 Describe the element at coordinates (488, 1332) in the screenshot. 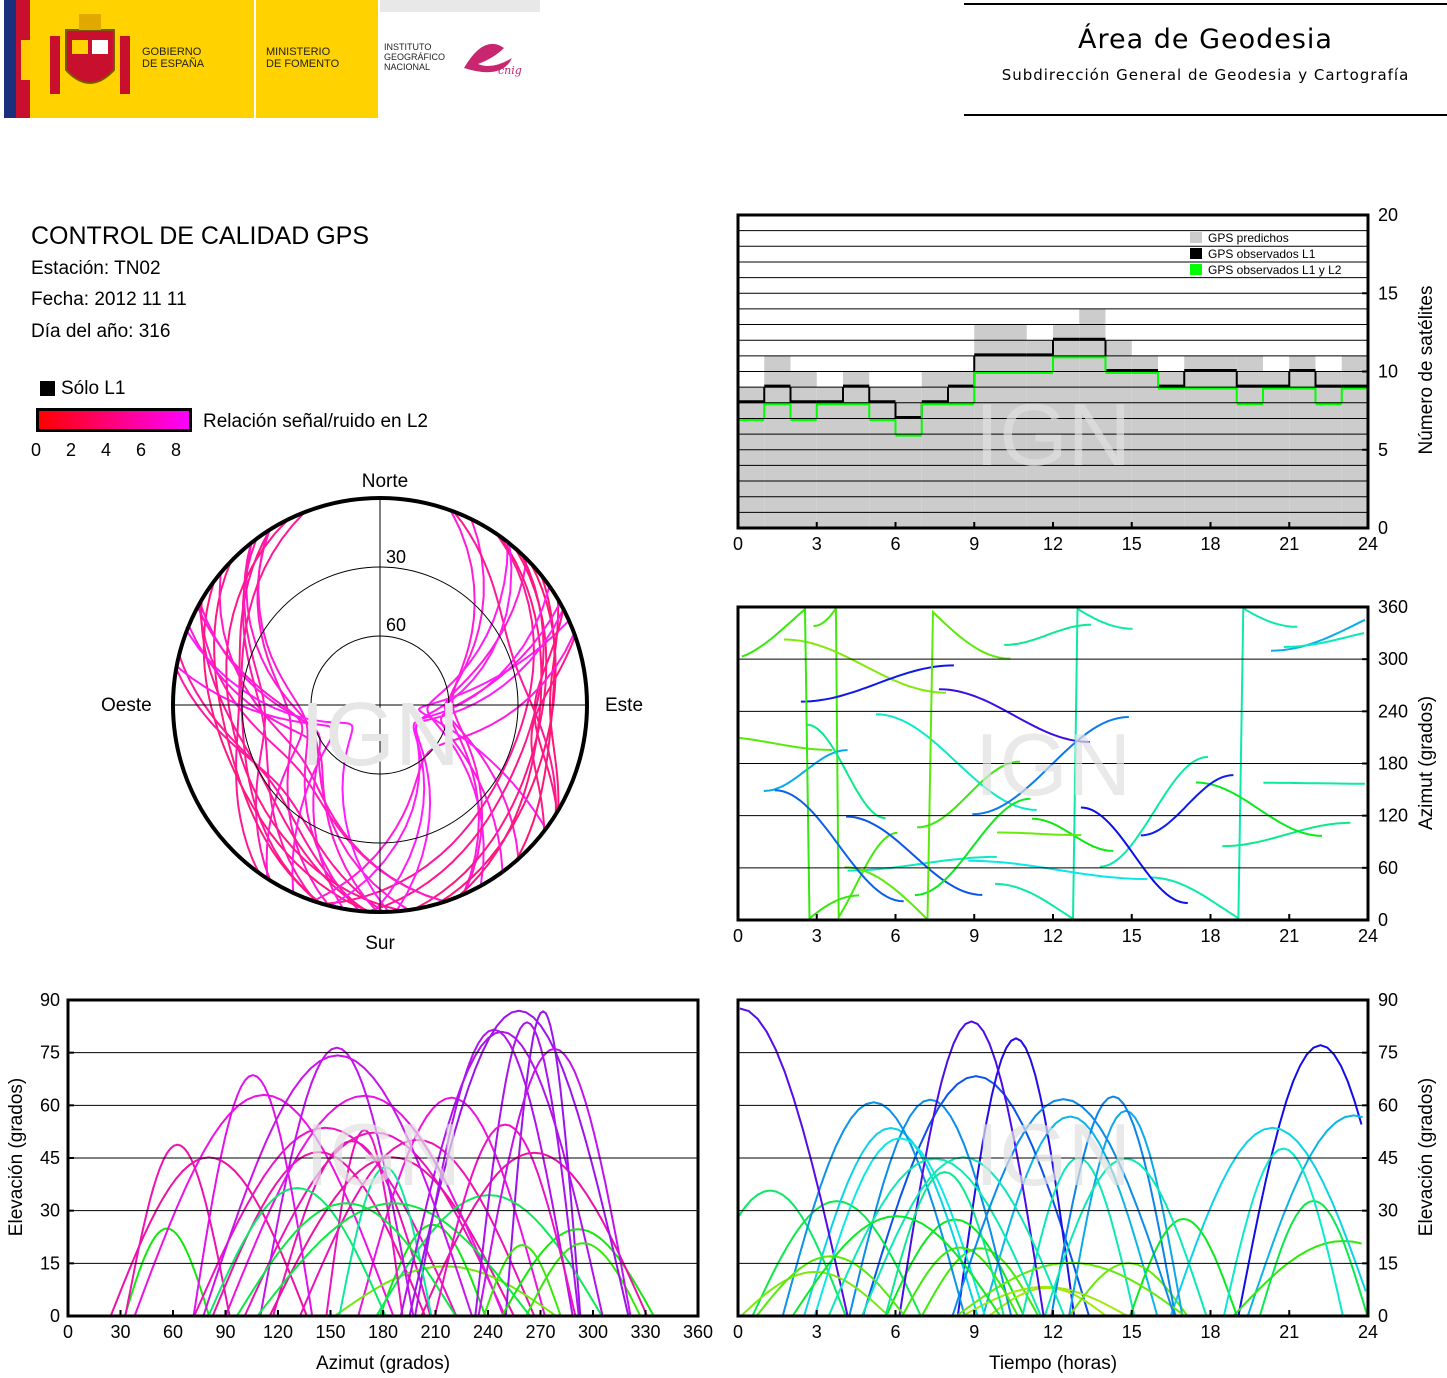

I see `x-tick-label: 240` at that location.